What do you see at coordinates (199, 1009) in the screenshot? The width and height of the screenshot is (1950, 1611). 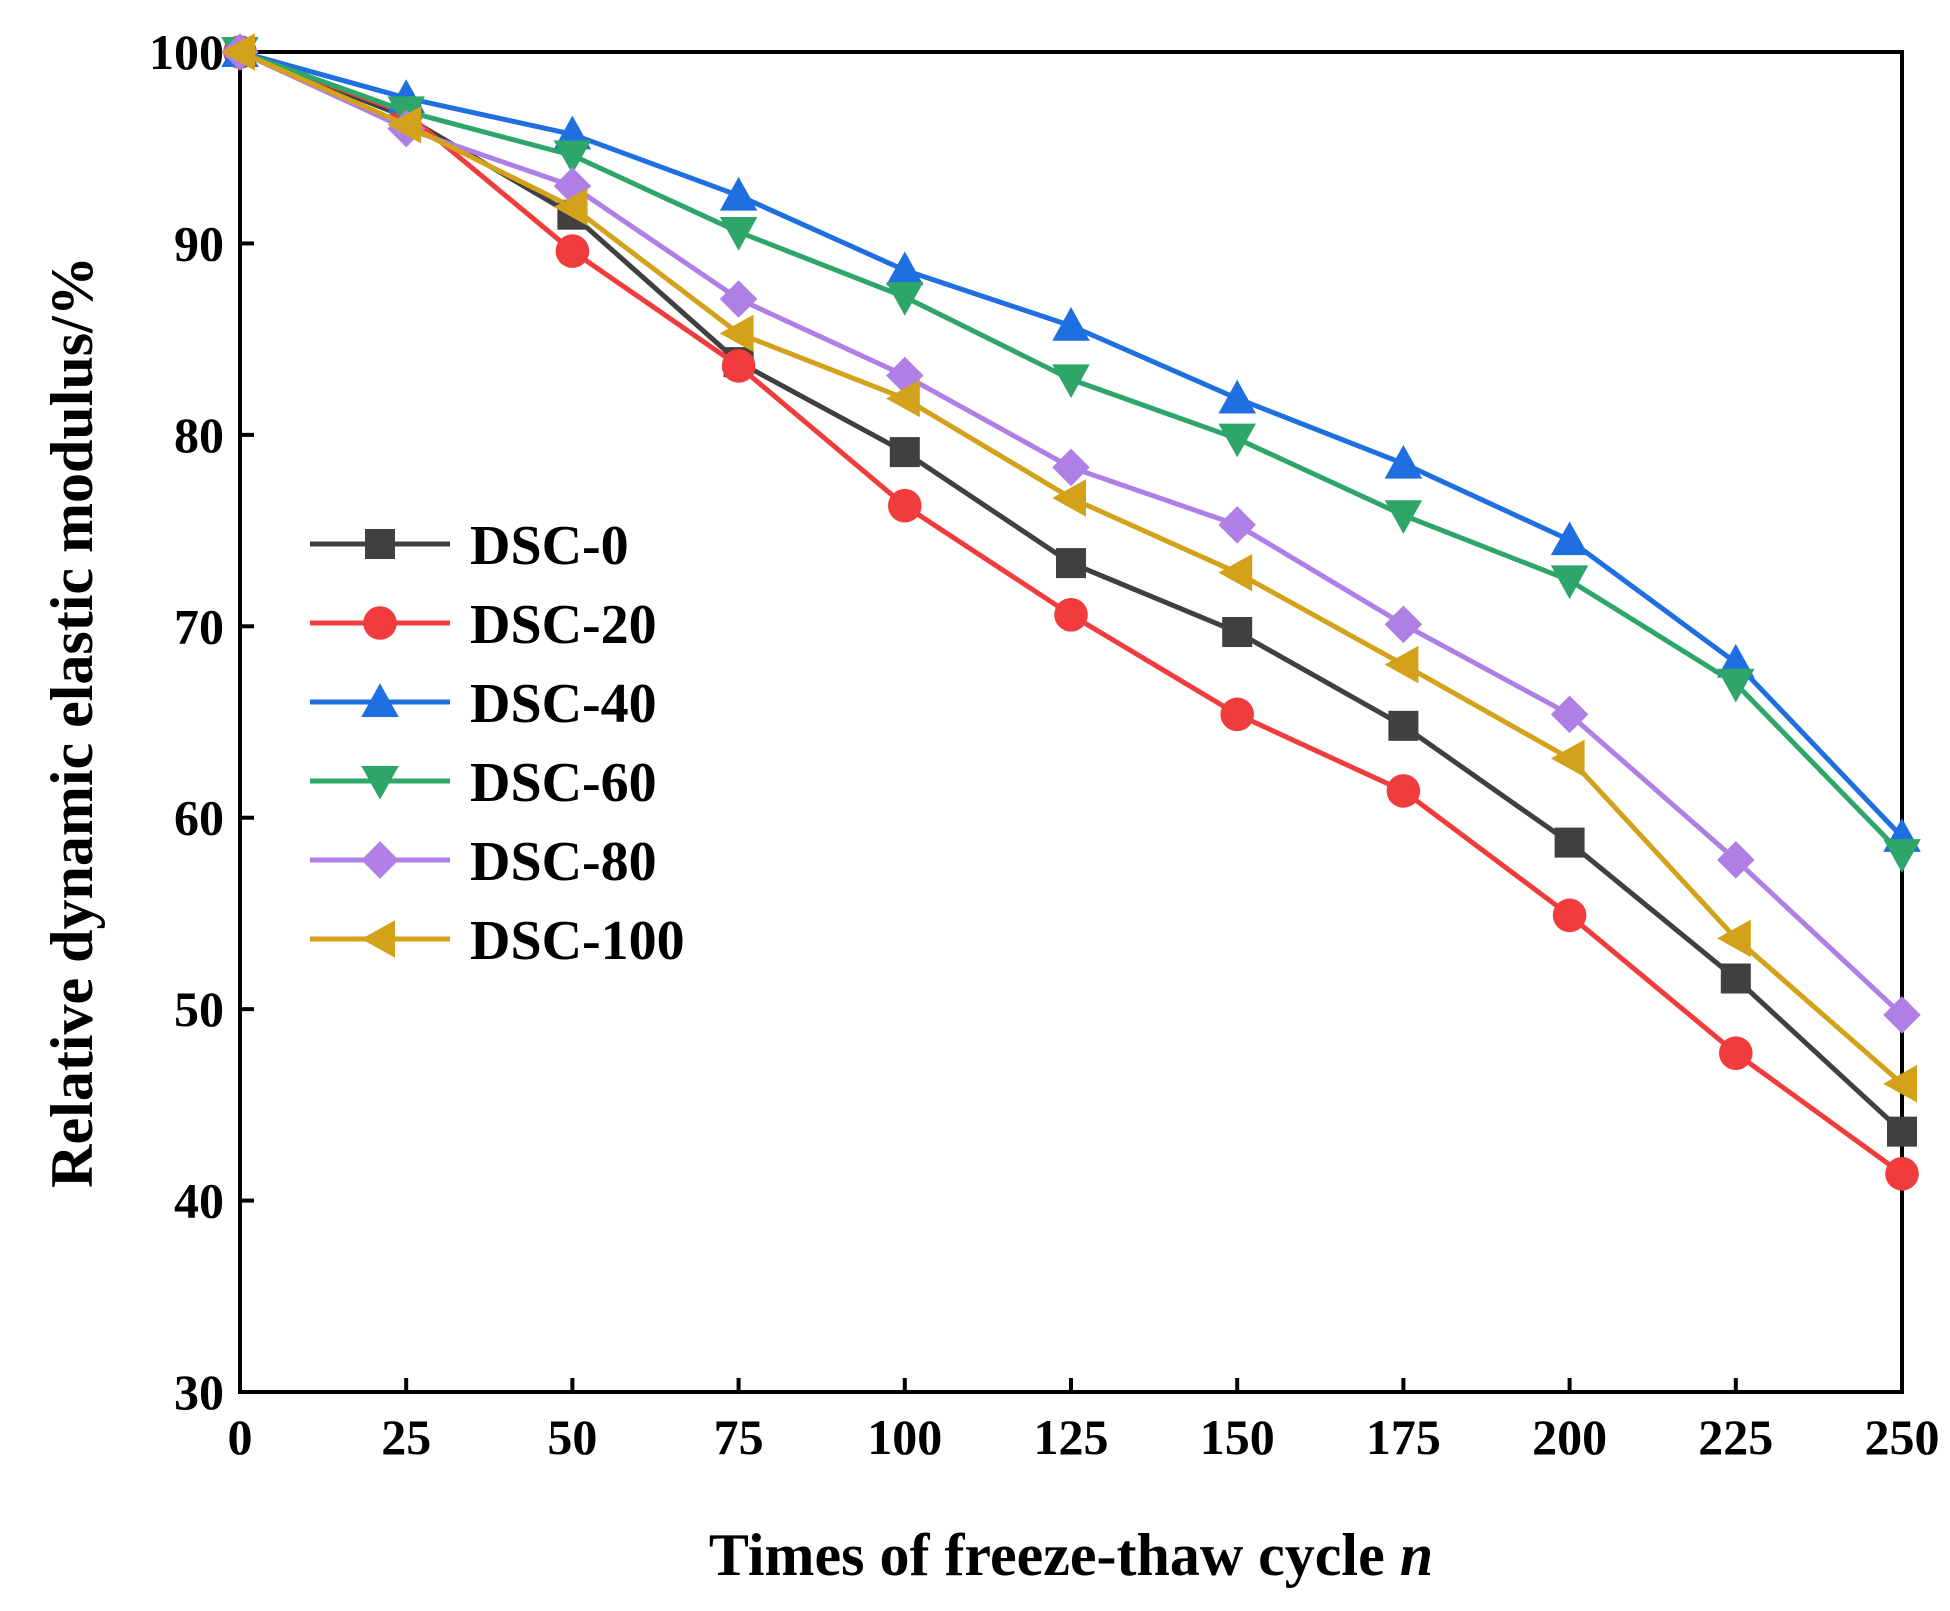 I see `y-tick-label: 50` at bounding box center [199, 1009].